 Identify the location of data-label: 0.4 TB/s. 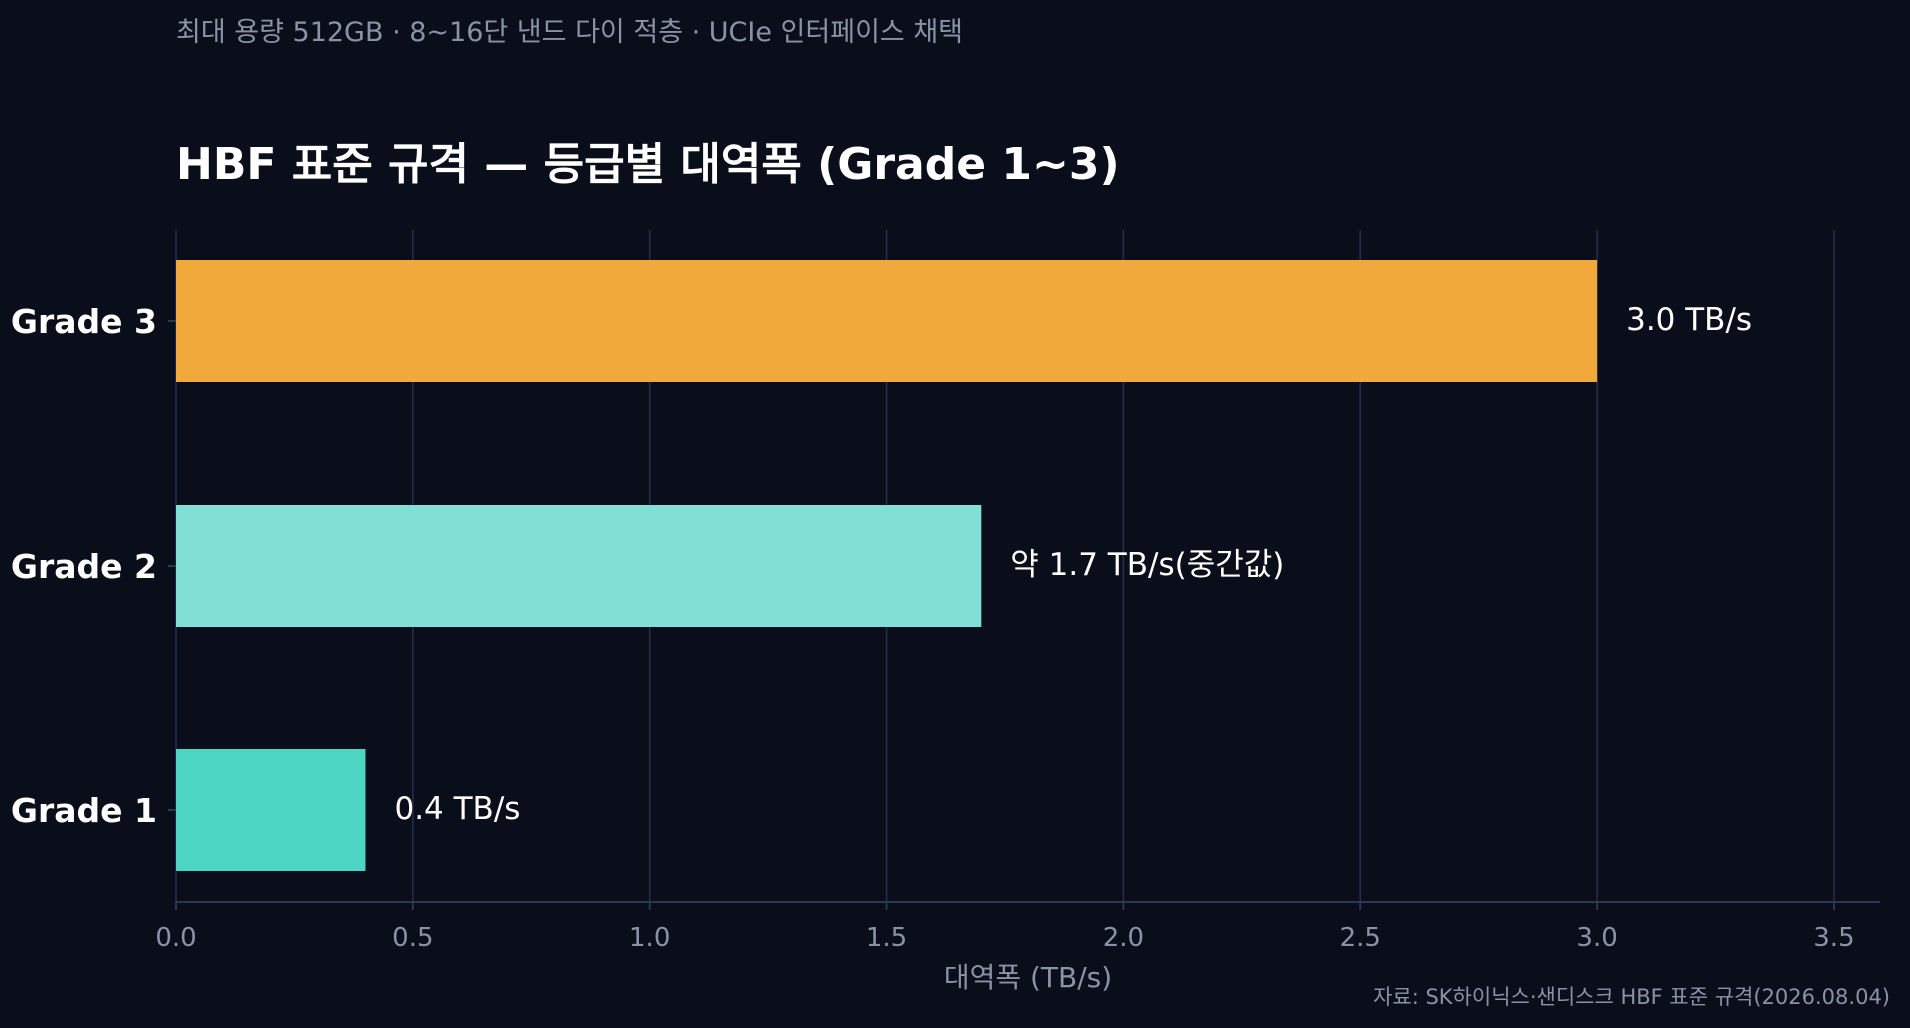
(457, 809).